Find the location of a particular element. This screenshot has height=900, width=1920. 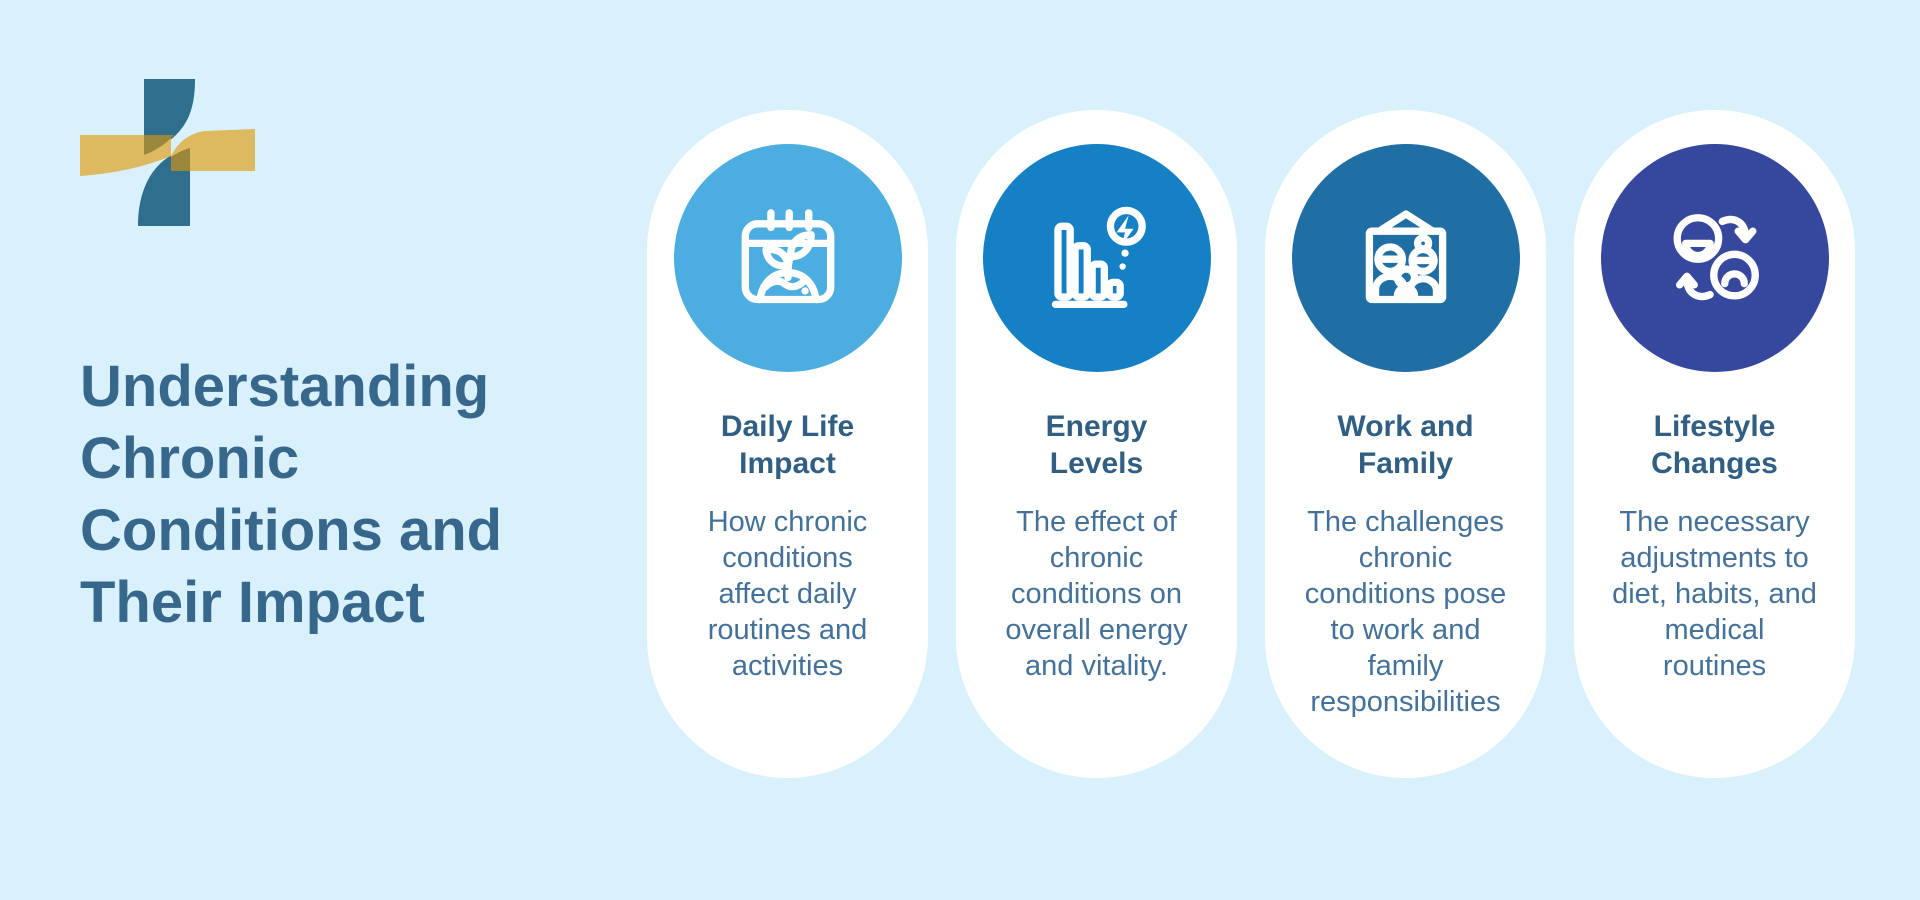

calendar-sprout-icon is located at coordinates (787, 256).